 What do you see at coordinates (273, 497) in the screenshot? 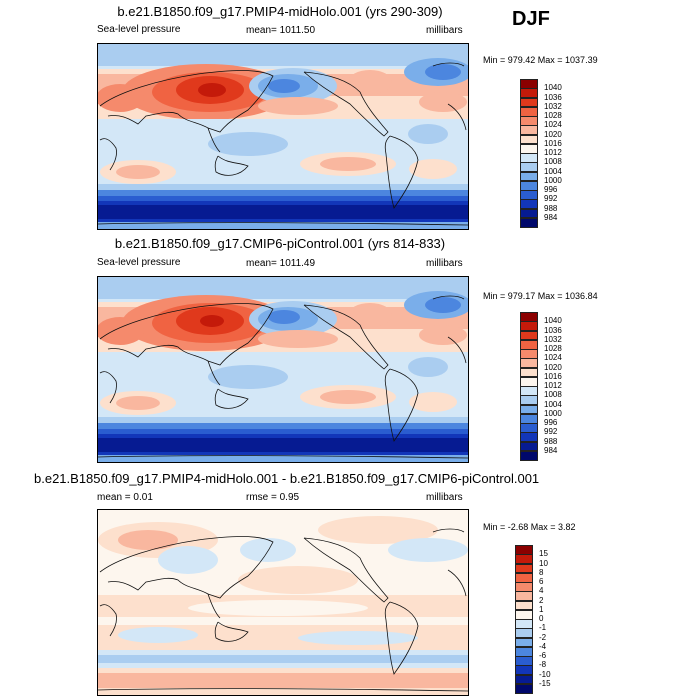
I see `panel-3-center-label: rmse = 0.95` at bounding box center [273, 497].